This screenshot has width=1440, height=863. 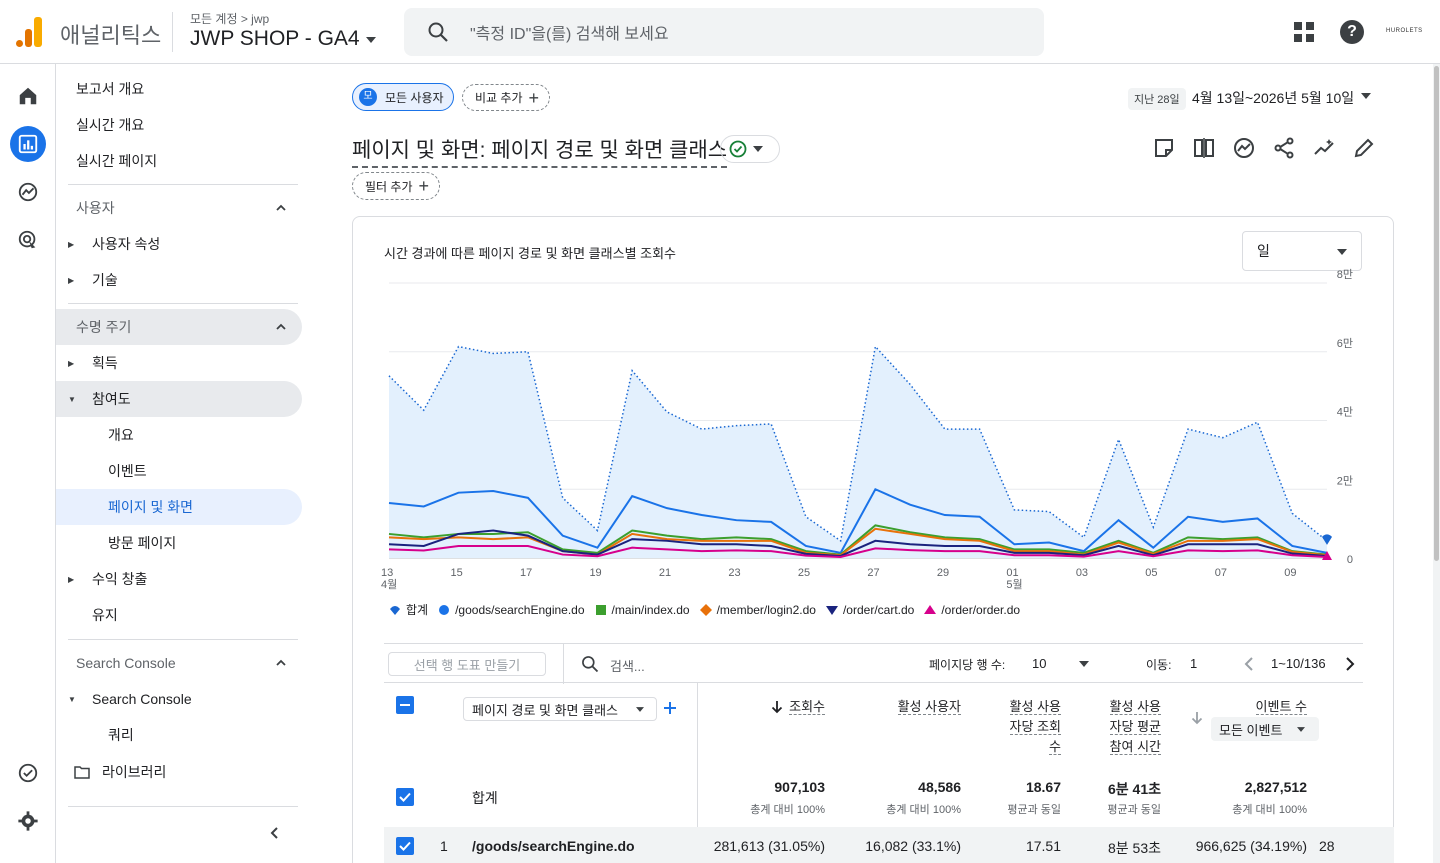 I want to click on nav-user-attributes: ▶ 사용자 속성, so click(x=179, y=244).